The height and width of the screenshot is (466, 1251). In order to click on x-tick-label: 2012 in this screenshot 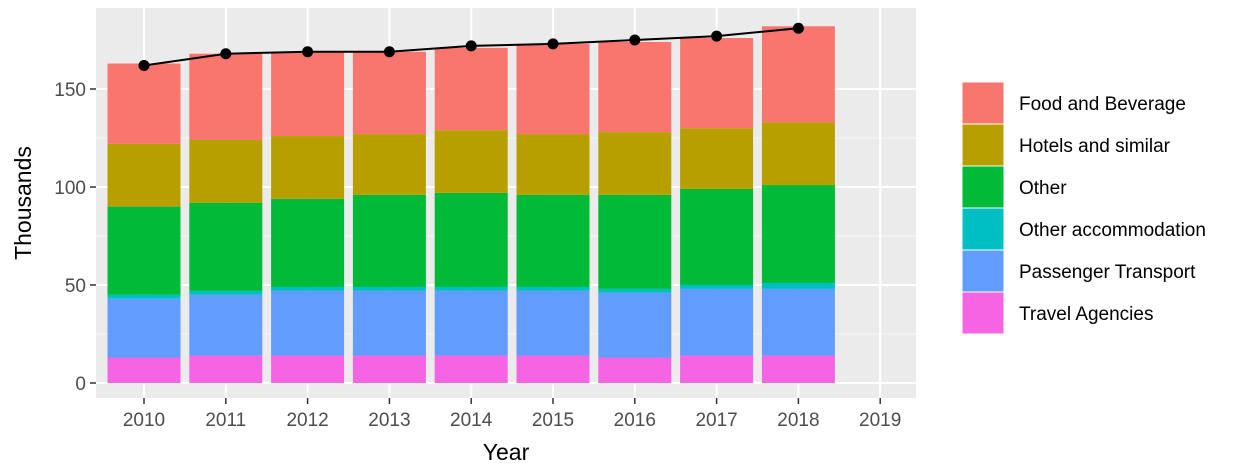, I will do `click(307, 420)`.